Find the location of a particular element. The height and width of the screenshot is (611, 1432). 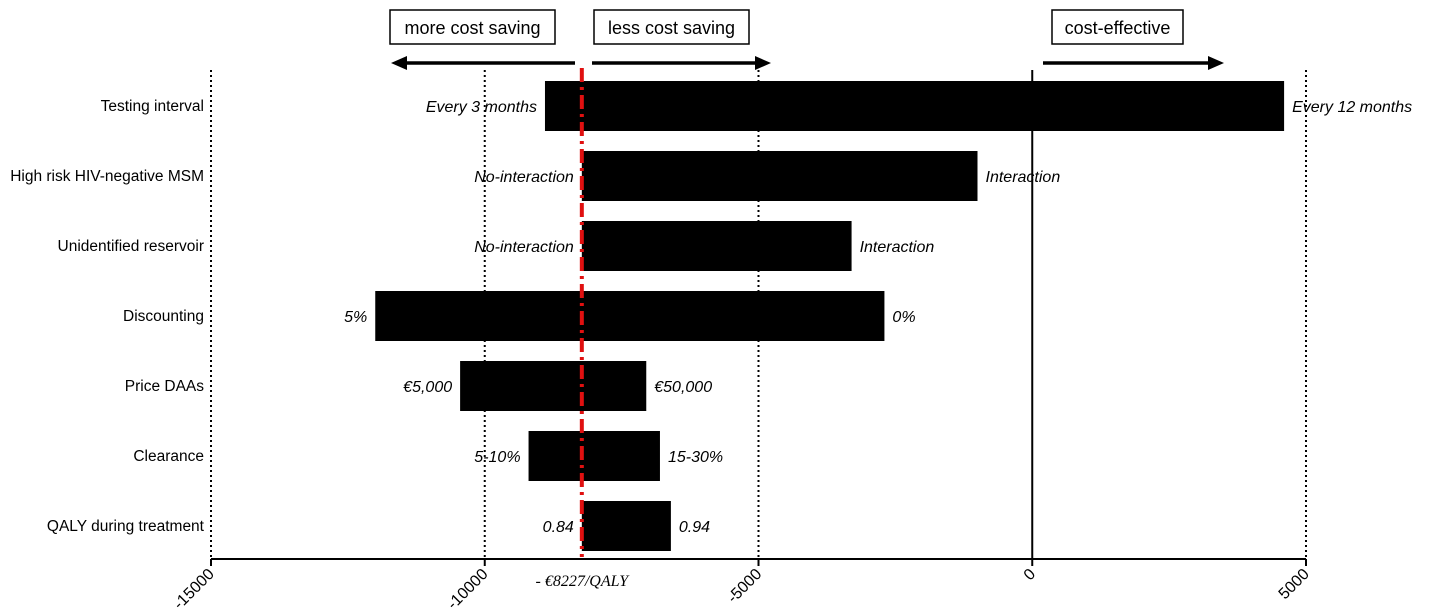

bar-high-label: 0% is located at coordinates (903, 317).